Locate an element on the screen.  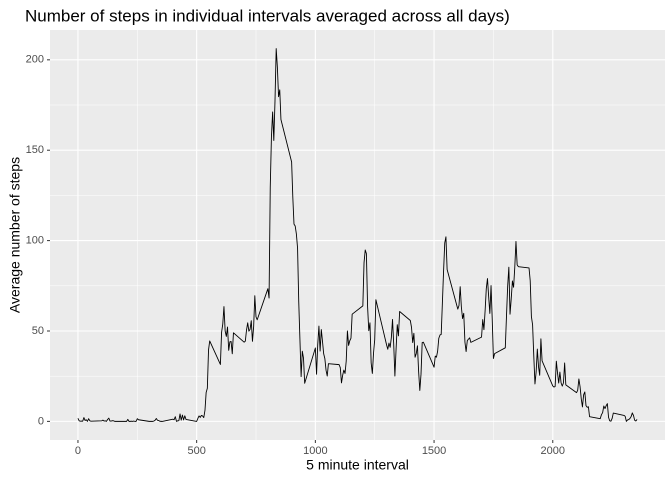
y-tick-label: 0 is located at coordinates (41, 421).